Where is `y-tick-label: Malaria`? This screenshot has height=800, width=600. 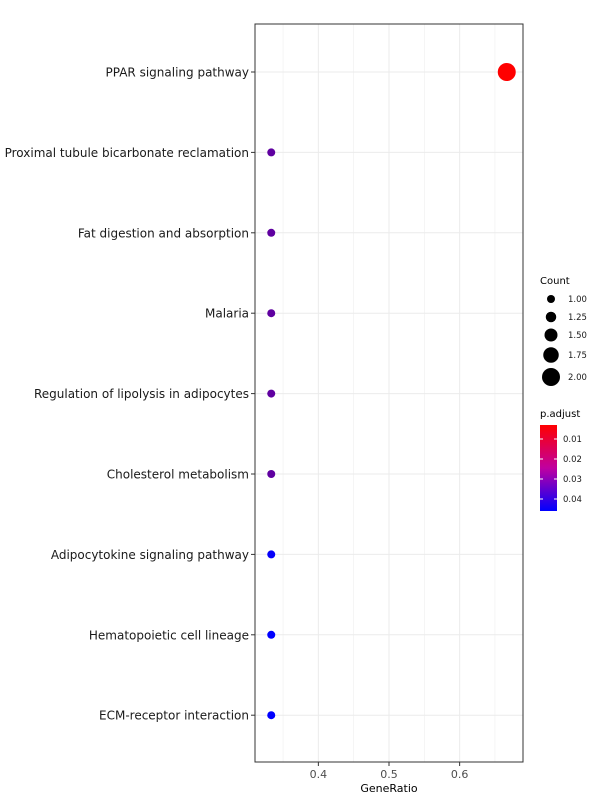
y-tick-label: Malaria is located at coordinates (227, 314).